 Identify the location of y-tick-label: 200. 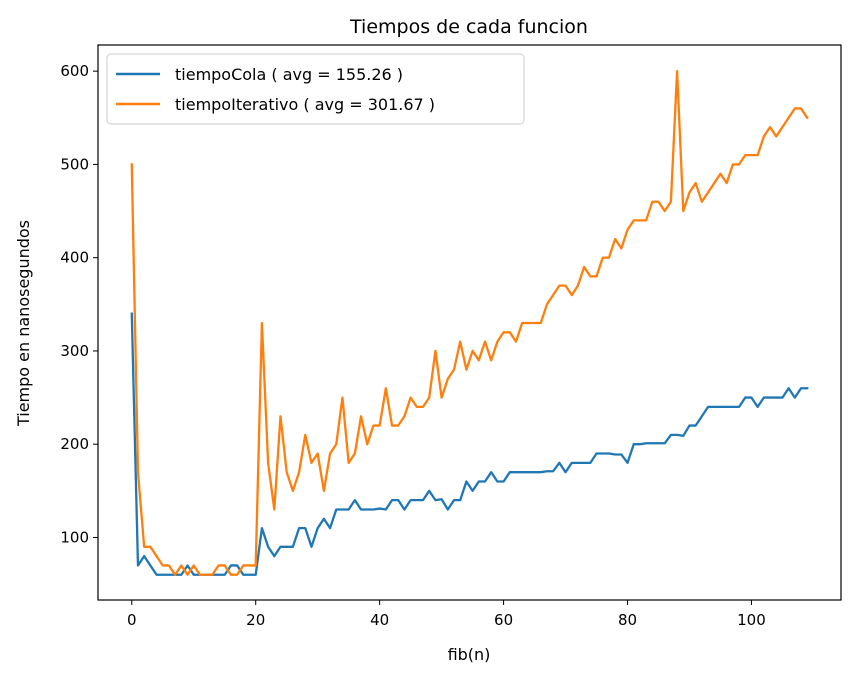
(74, 444).